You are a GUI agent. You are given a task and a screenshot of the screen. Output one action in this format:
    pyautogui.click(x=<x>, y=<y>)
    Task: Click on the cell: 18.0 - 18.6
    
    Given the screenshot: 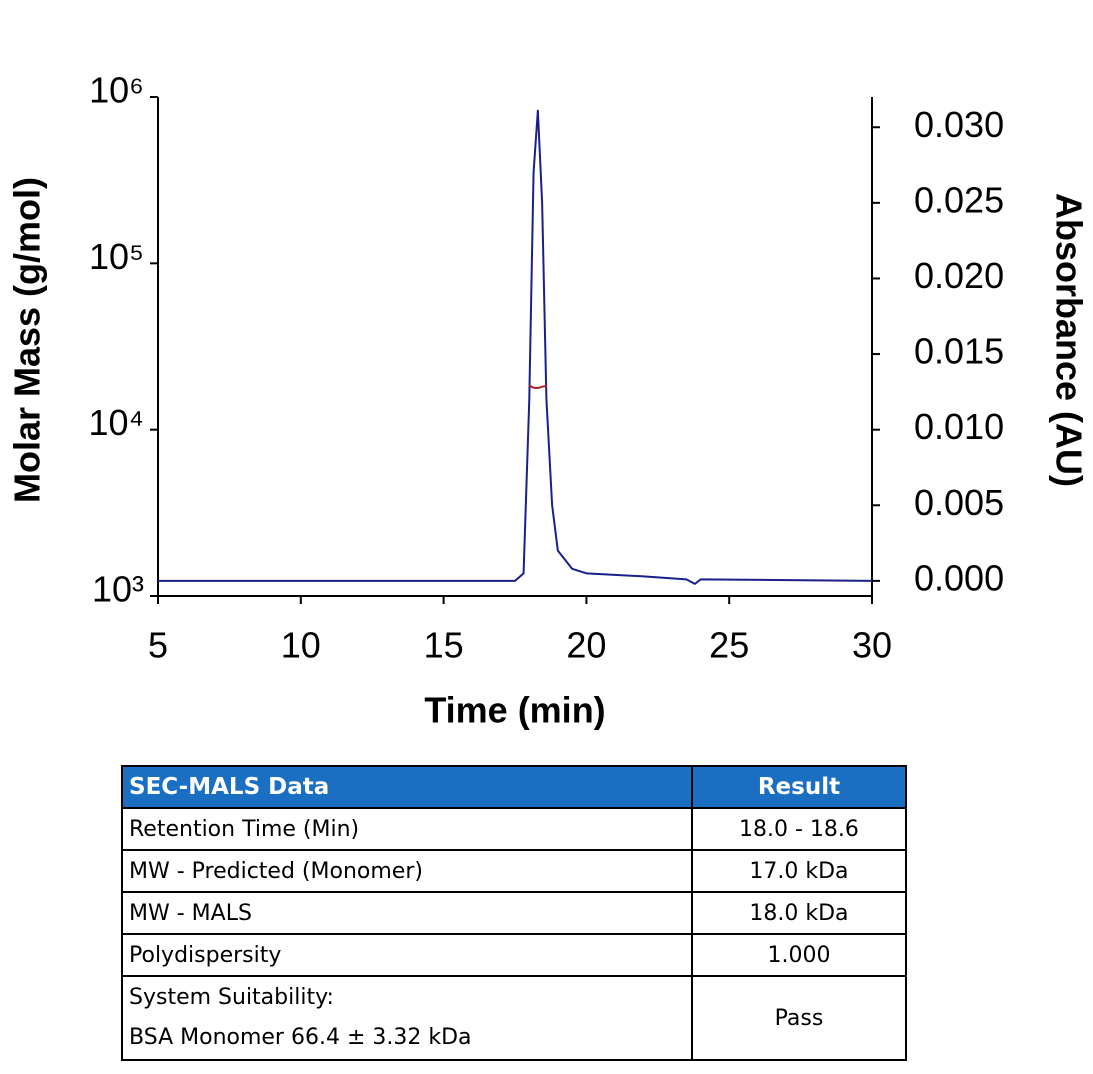 What is the action you would take?
    pyautogui.click(x=799, y=829)
    